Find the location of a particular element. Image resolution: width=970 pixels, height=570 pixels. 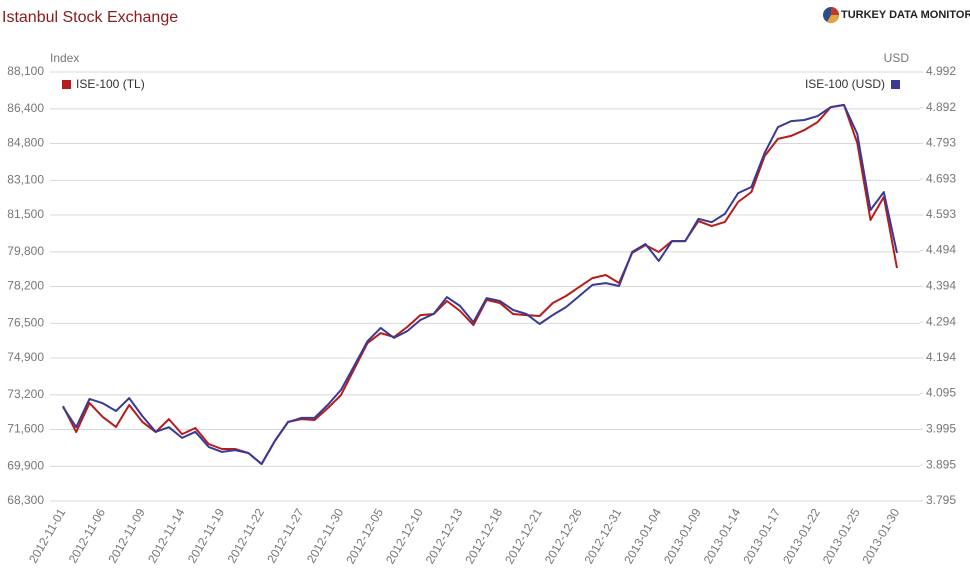

y2-tick-label: 4.693 is located at coordinates (941, 178).